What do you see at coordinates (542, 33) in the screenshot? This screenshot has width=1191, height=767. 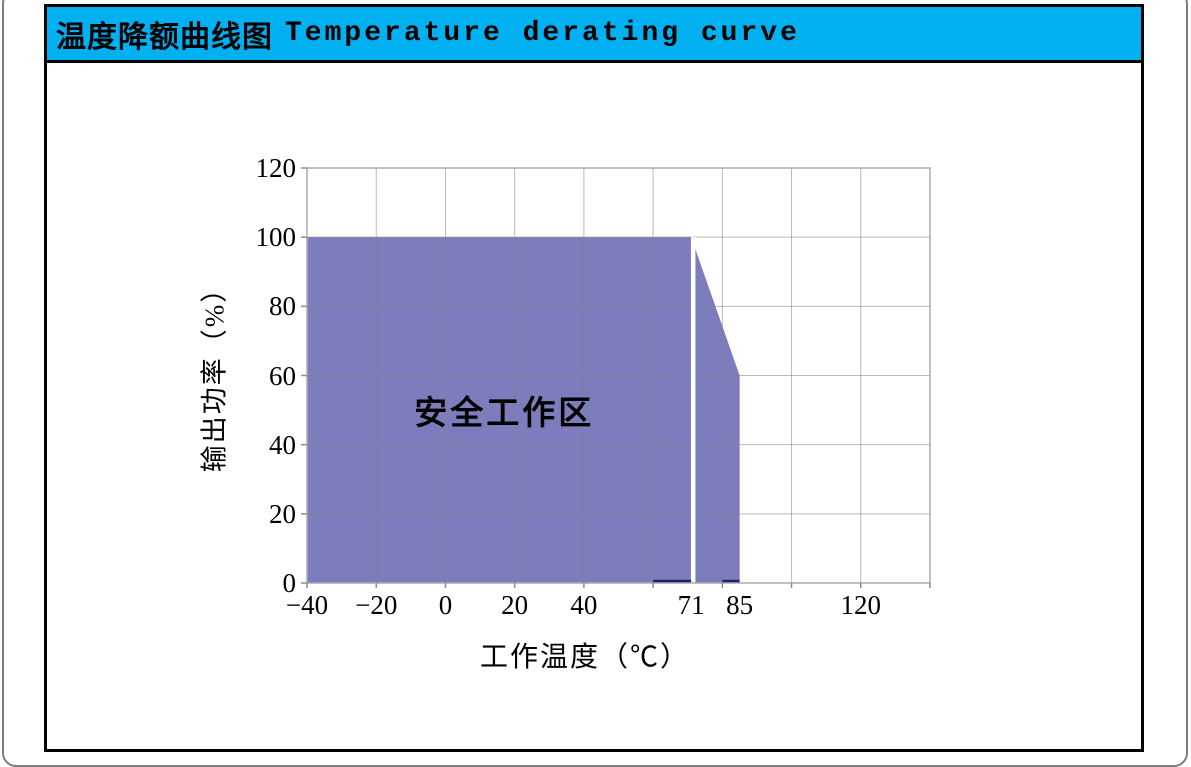 I see `page-title-en: Temperature derating curve` at bounding box center [542, 33].